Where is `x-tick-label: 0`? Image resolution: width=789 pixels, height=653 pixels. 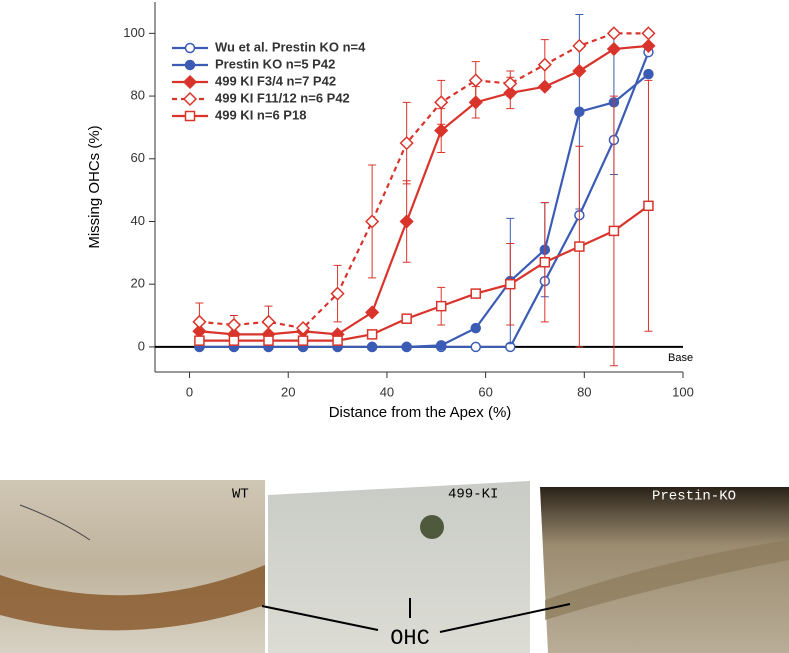
x-tick-label: 0 is located at coordinates (189, 391).